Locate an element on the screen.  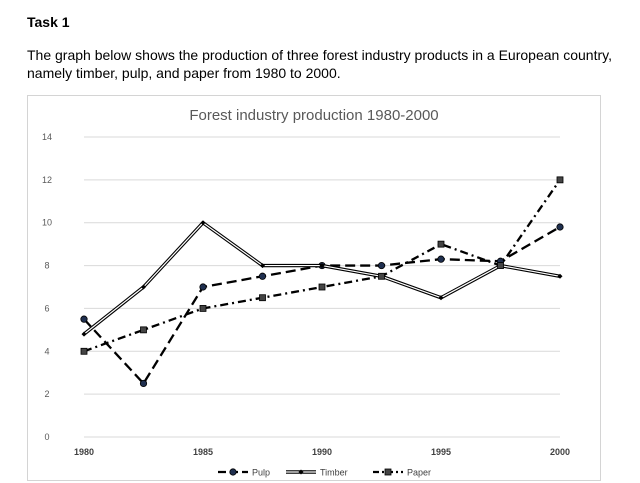
x-tick-label: 1980 is located at coordinates (84, 452).